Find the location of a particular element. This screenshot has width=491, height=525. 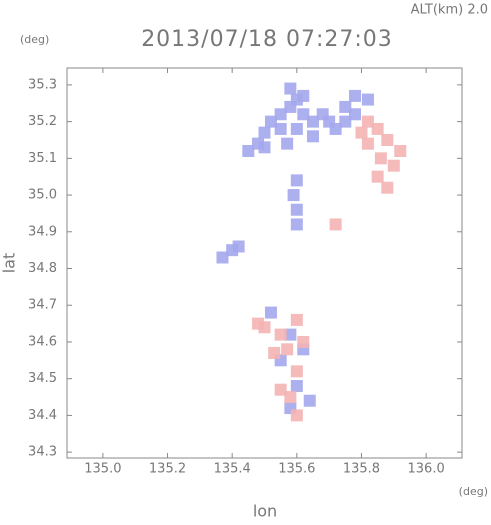

y-tick-label: 35.2 is located at coordinates (42, 121).